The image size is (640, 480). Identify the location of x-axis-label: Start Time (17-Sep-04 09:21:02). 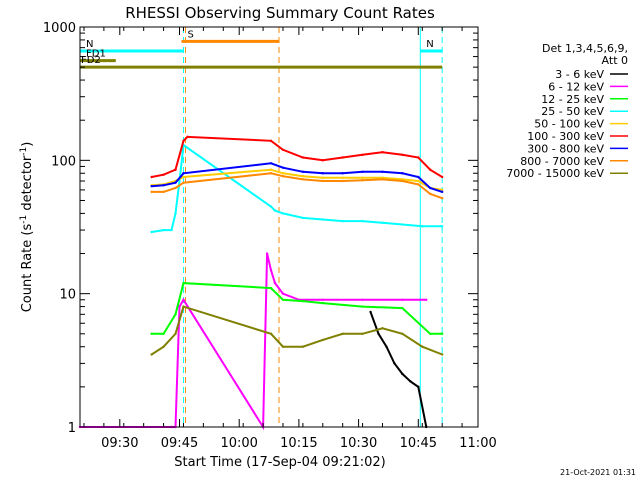
(279, 462).